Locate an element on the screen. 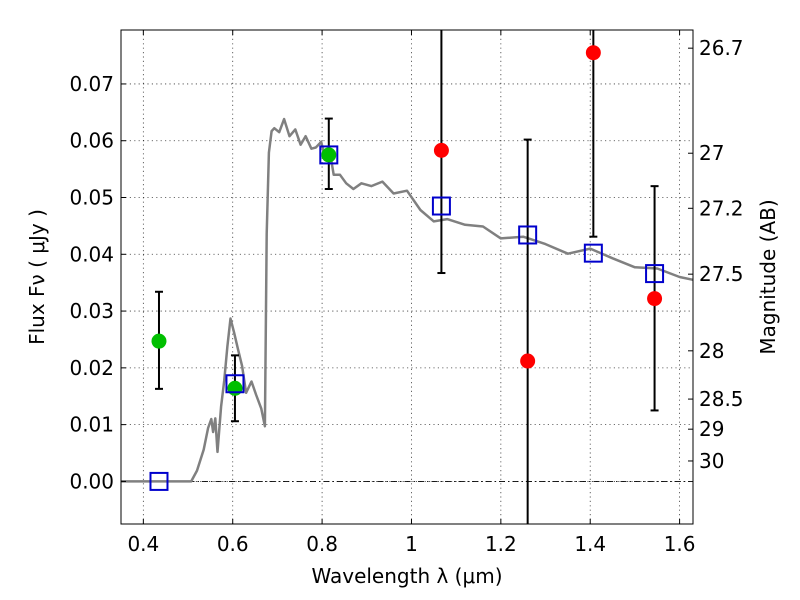 Image resolution: width=800 pixels, height=600 pixels. x-tick-label: 0.4 is located at coordinates (143, 544).